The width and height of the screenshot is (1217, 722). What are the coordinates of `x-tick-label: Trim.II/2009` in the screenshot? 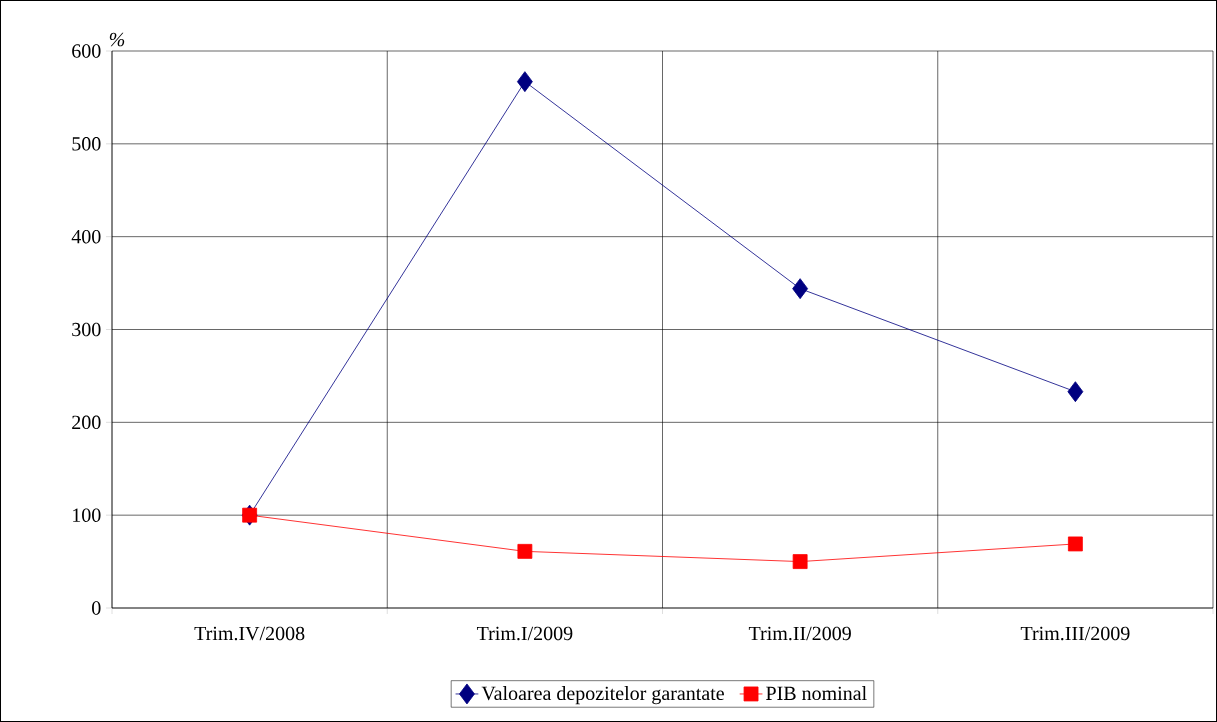 It's located at (799, 633).